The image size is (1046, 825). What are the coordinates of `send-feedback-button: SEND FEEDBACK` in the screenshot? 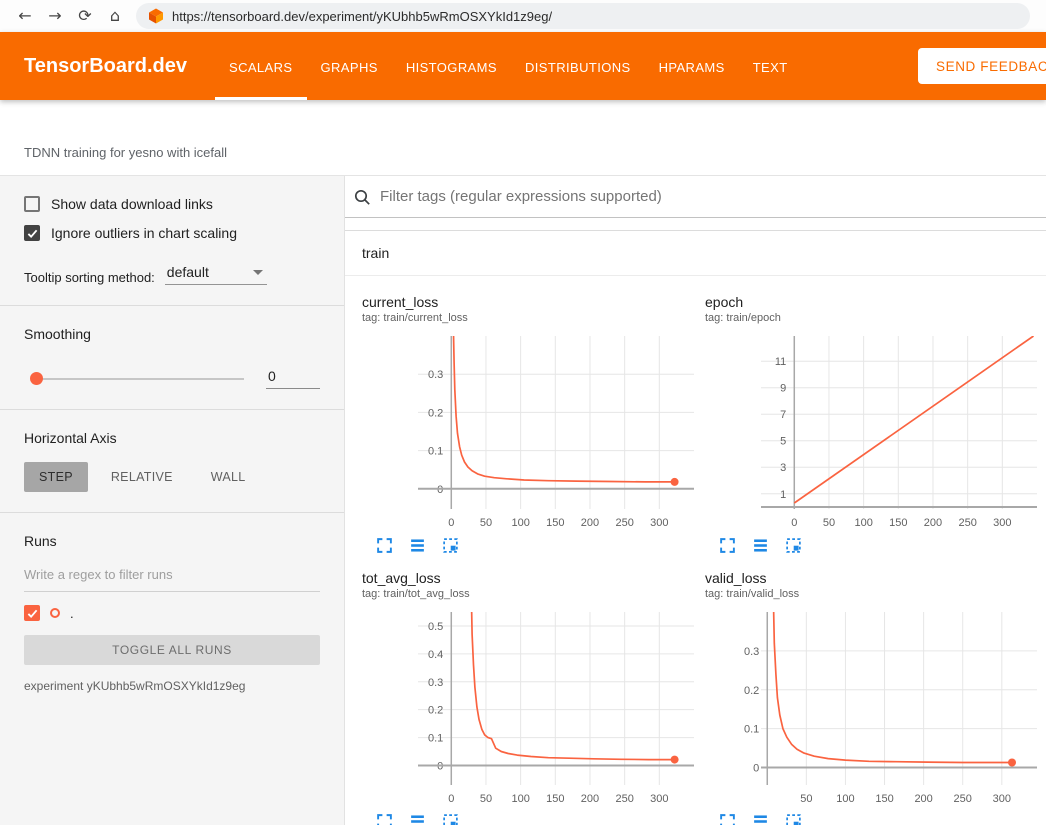 It's located at (982, 66).